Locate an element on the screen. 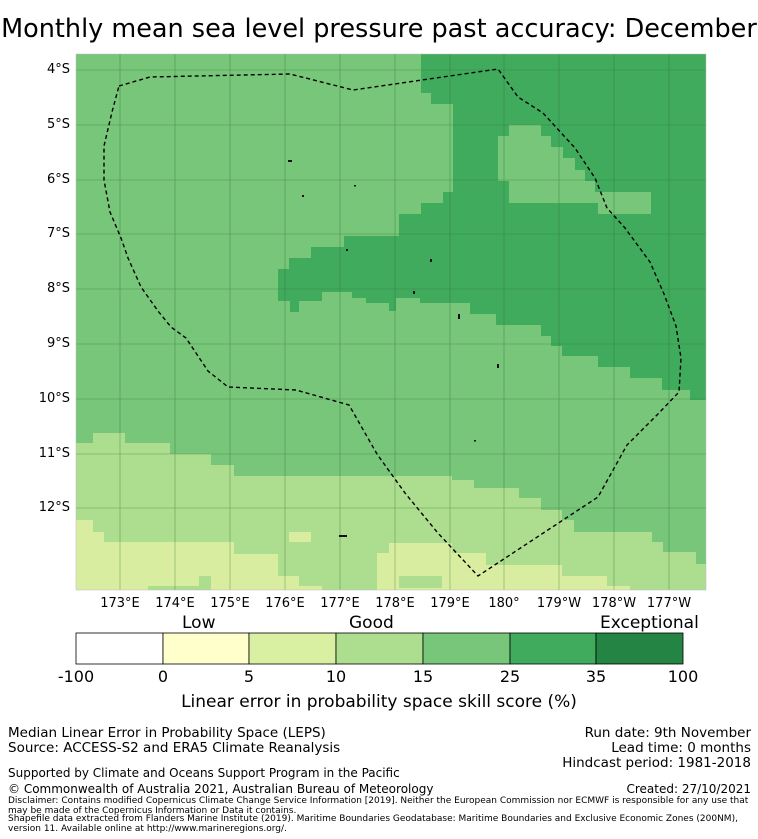  lat-label-7s: 7°S is located at coordinates (58, 233).